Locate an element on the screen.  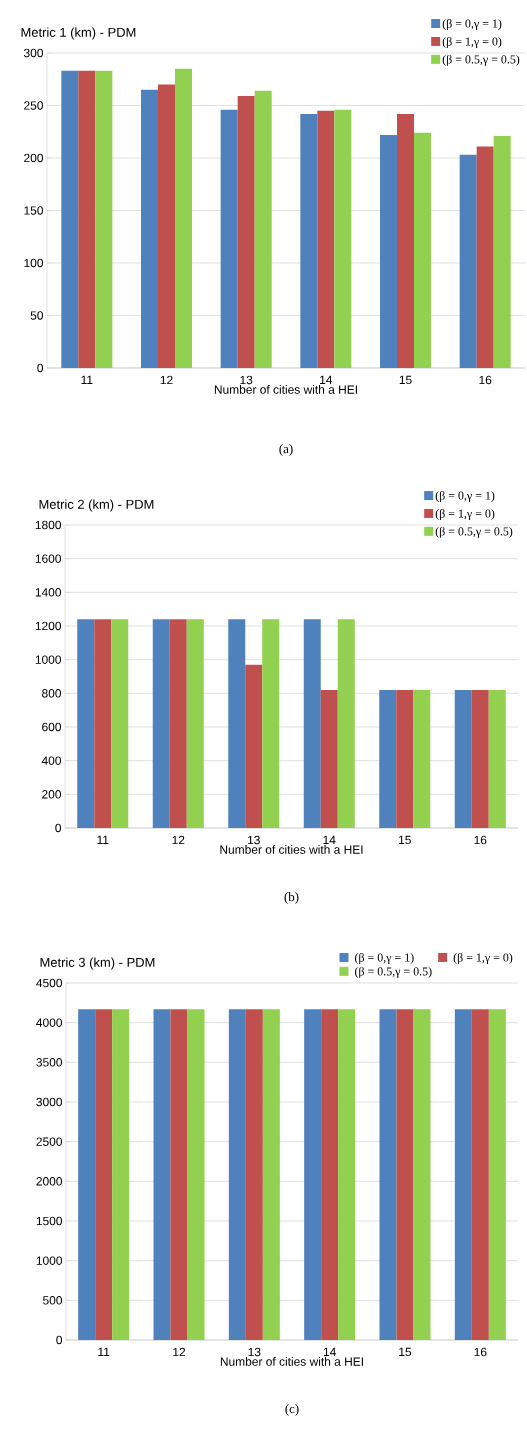
y-tick-label: 4000 is located at coordinates (49, 1022).